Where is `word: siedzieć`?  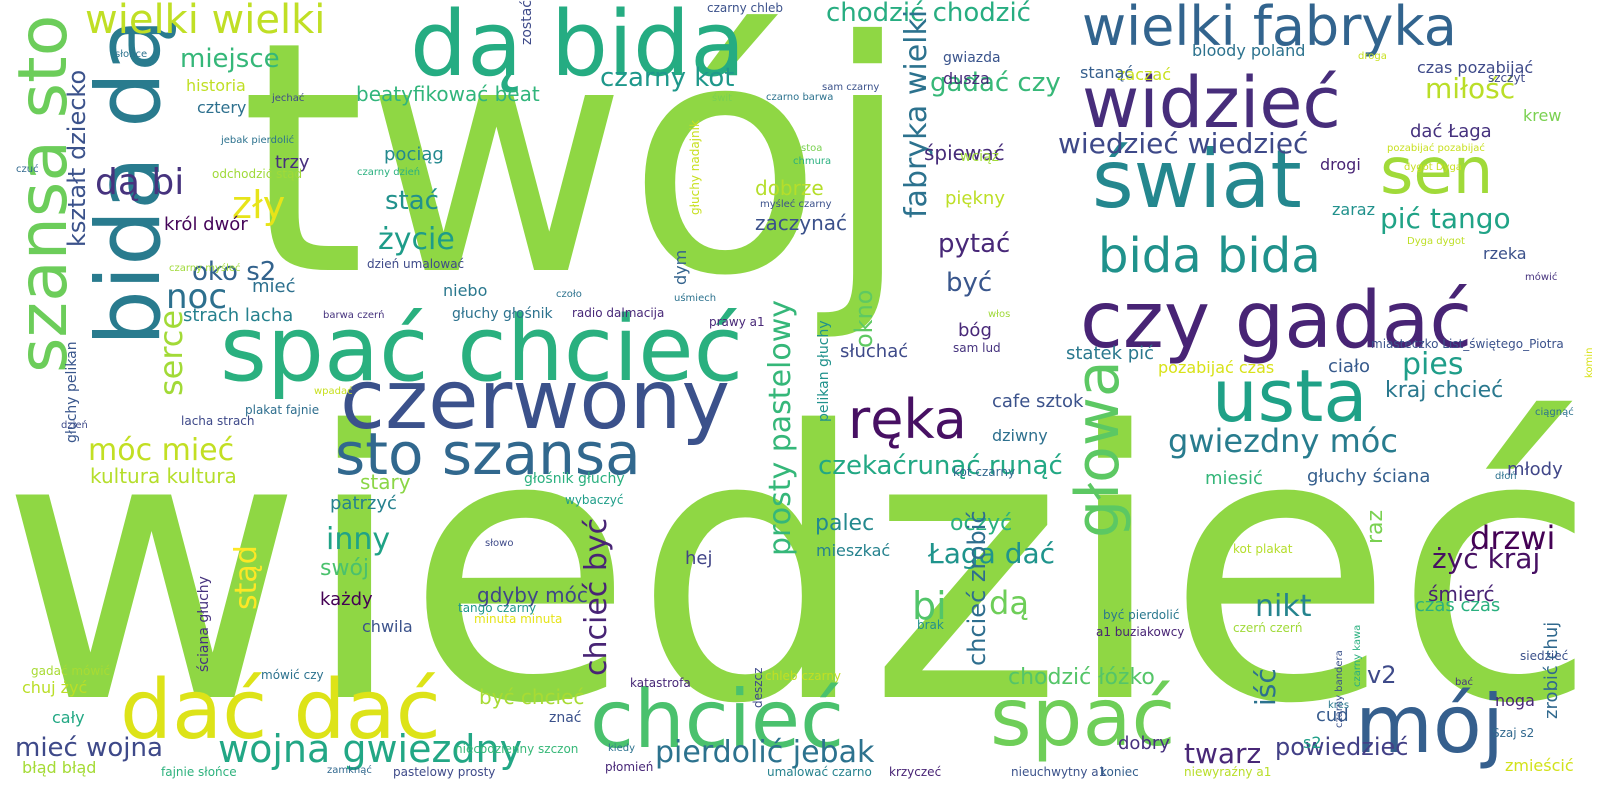 word: siedzieć is located at coordinates (1544, 656).